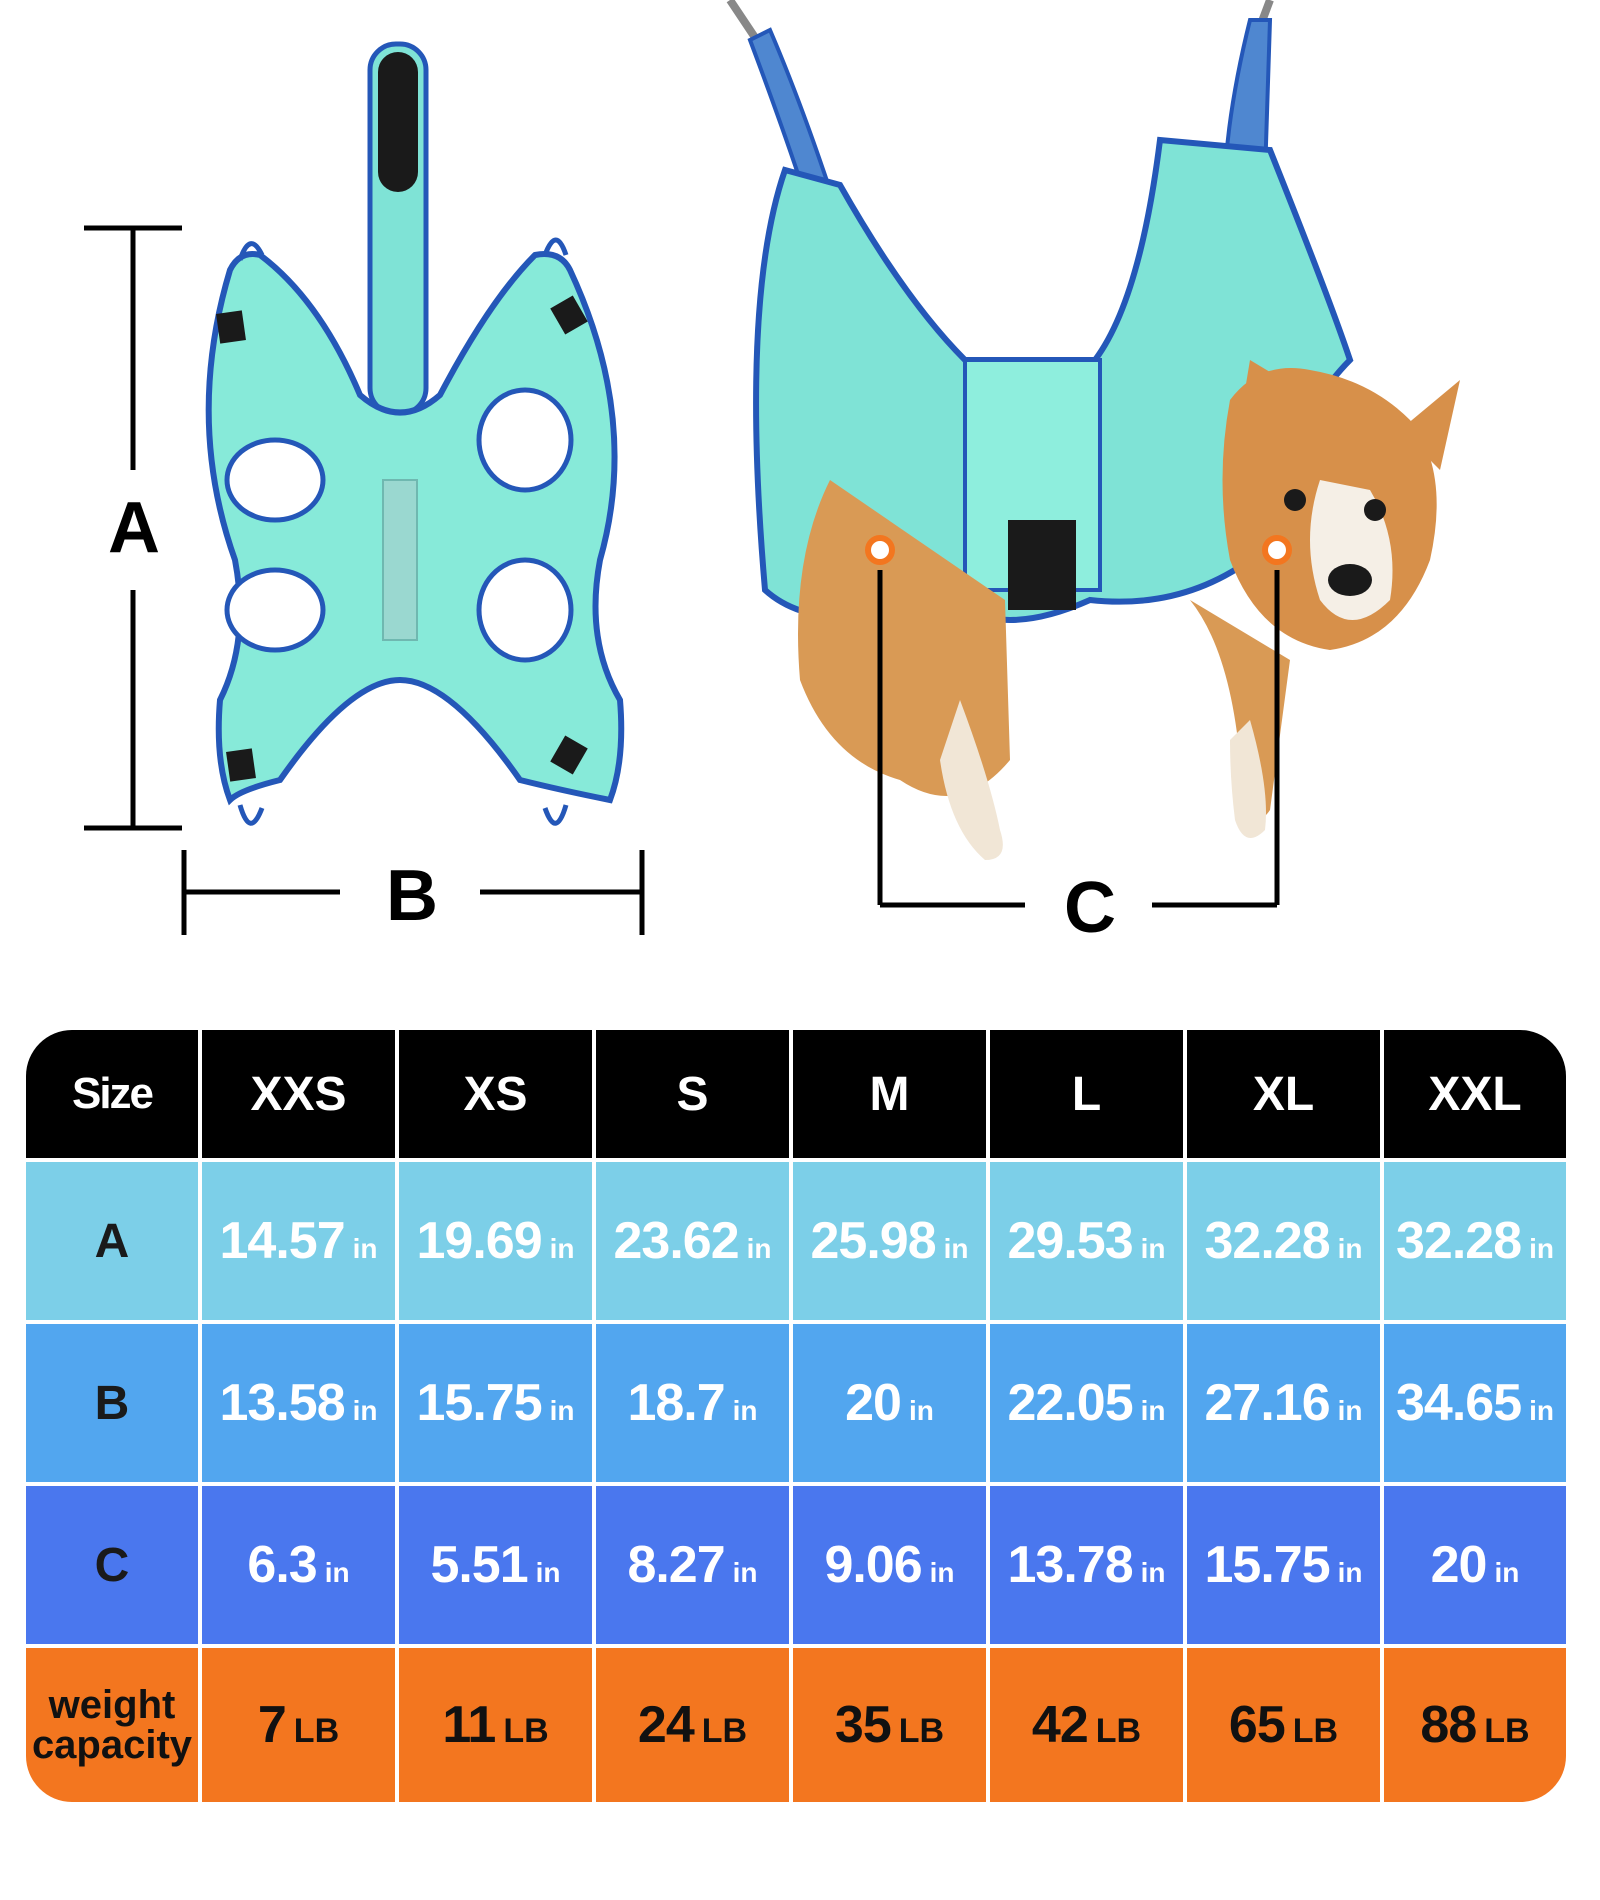 The height and width of the screenshot is (1900, 1600). I want to click on table-cell: 5.51 in, so click(497, 1567).